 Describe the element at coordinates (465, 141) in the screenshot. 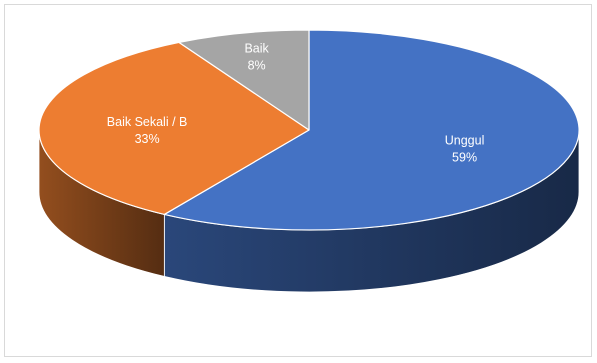

I see `slice-category-label-0: Unggul` at that location.